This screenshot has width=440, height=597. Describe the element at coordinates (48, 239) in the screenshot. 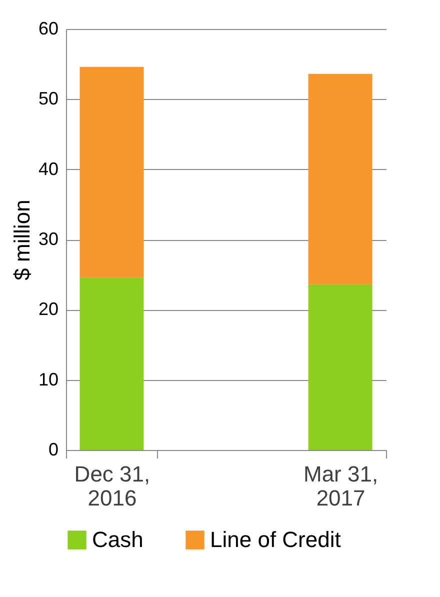

I see `y-tick-label: 30` at that location.